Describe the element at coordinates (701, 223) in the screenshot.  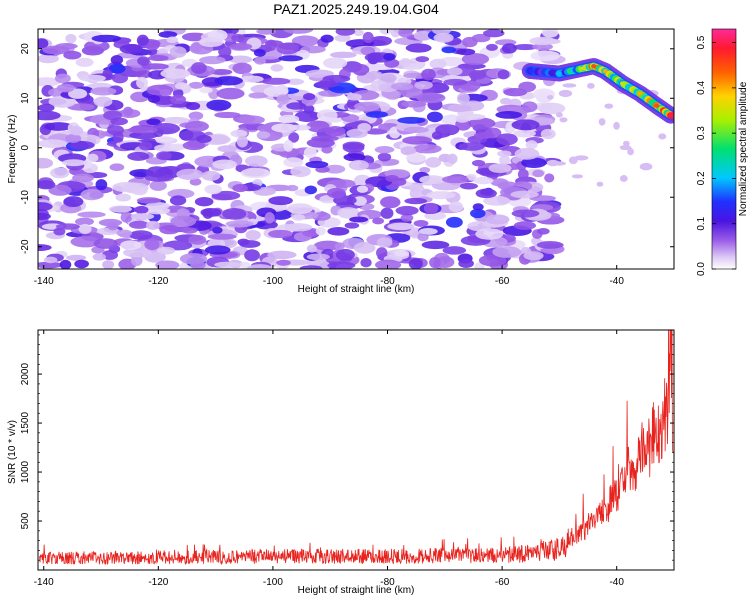
I see `colorbar-tick-label: 0.1` at that location.